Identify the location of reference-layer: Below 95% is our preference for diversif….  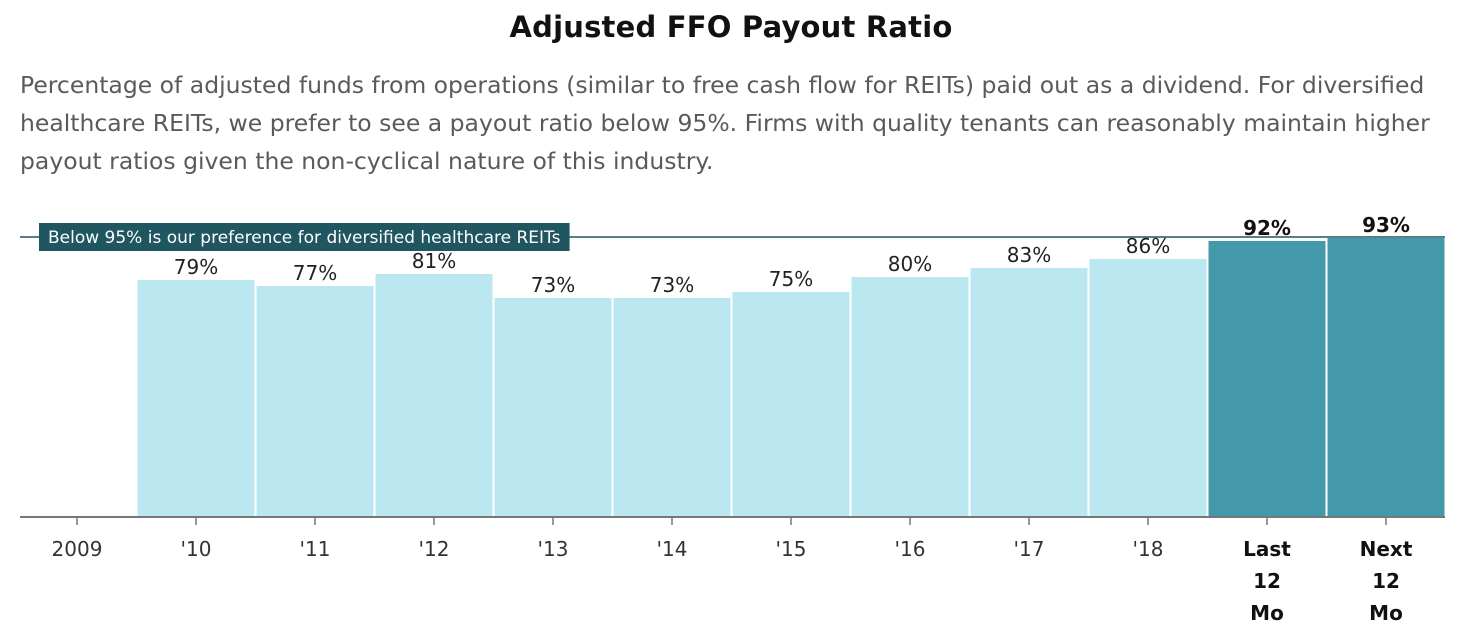
(732, 237).